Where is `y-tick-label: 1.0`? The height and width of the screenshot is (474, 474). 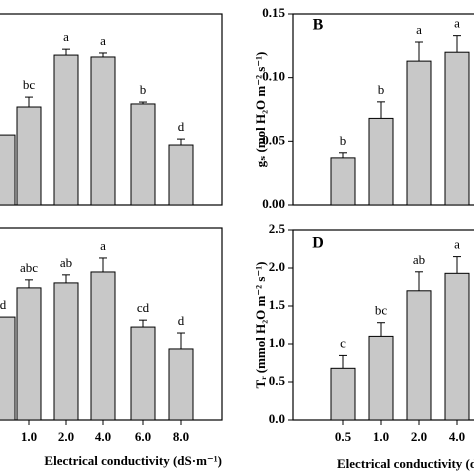
y-tick-label: 1.0 is located at coordinates (277, 342).